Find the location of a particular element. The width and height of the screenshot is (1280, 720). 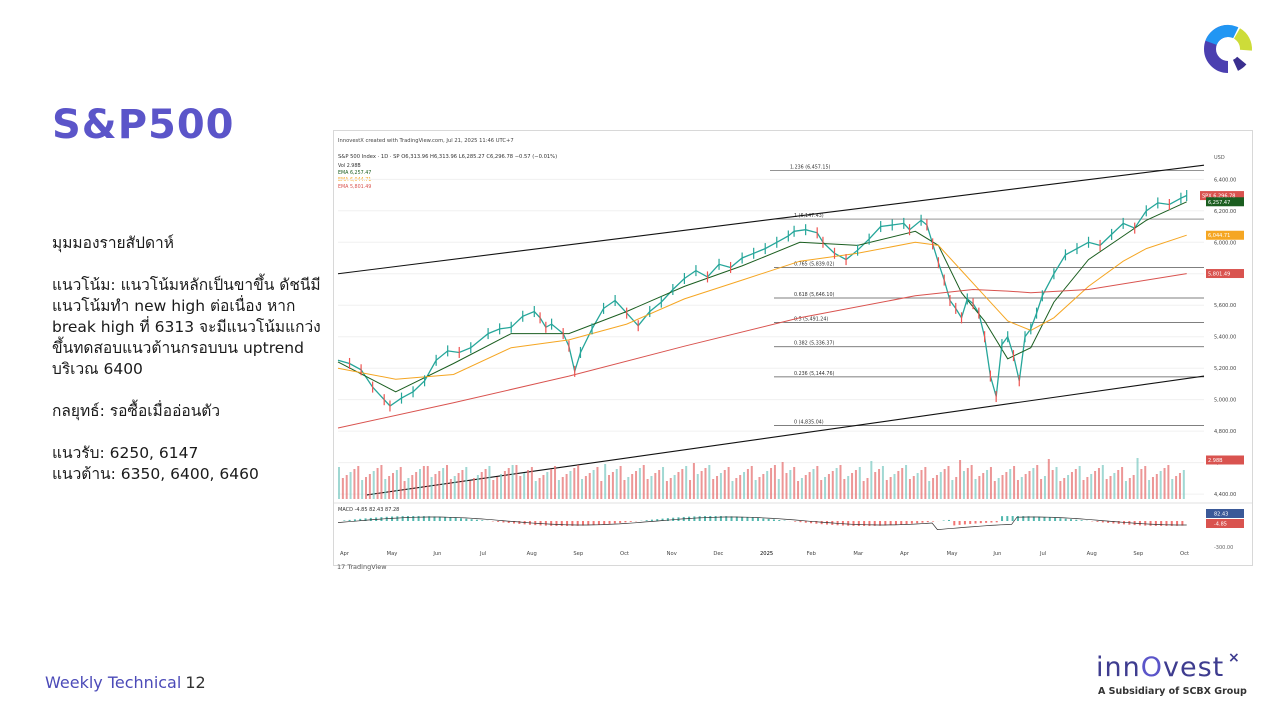

brand-o-icon: O is located at coordinates (1151, 667).